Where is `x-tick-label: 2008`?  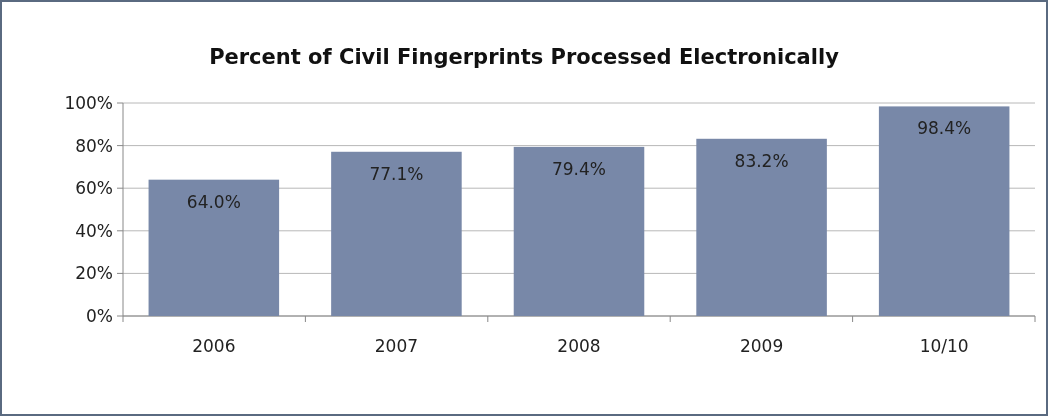 x-tick-label: 2008 is located at coordinates (579, 346).